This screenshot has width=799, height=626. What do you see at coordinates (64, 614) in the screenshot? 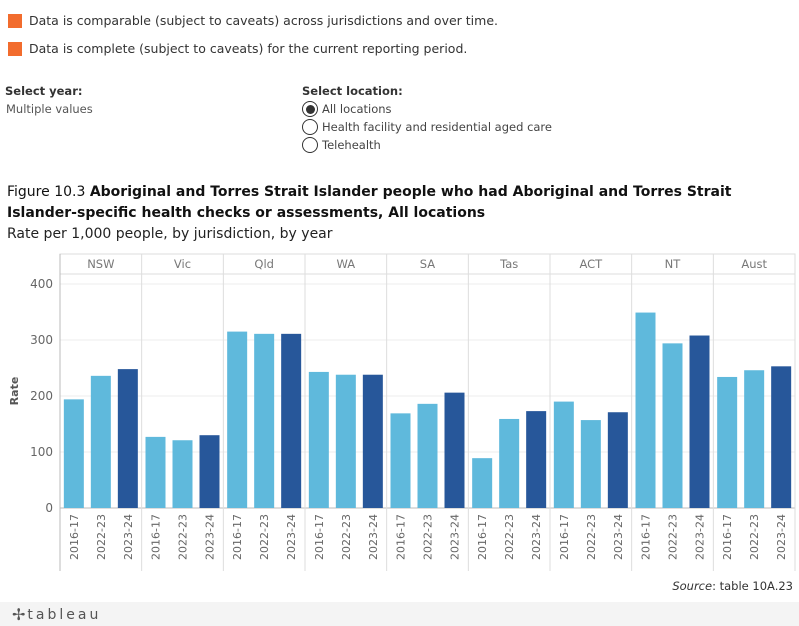
I see `tableau-wordmark: tableau` at bounding box center [64, 614].